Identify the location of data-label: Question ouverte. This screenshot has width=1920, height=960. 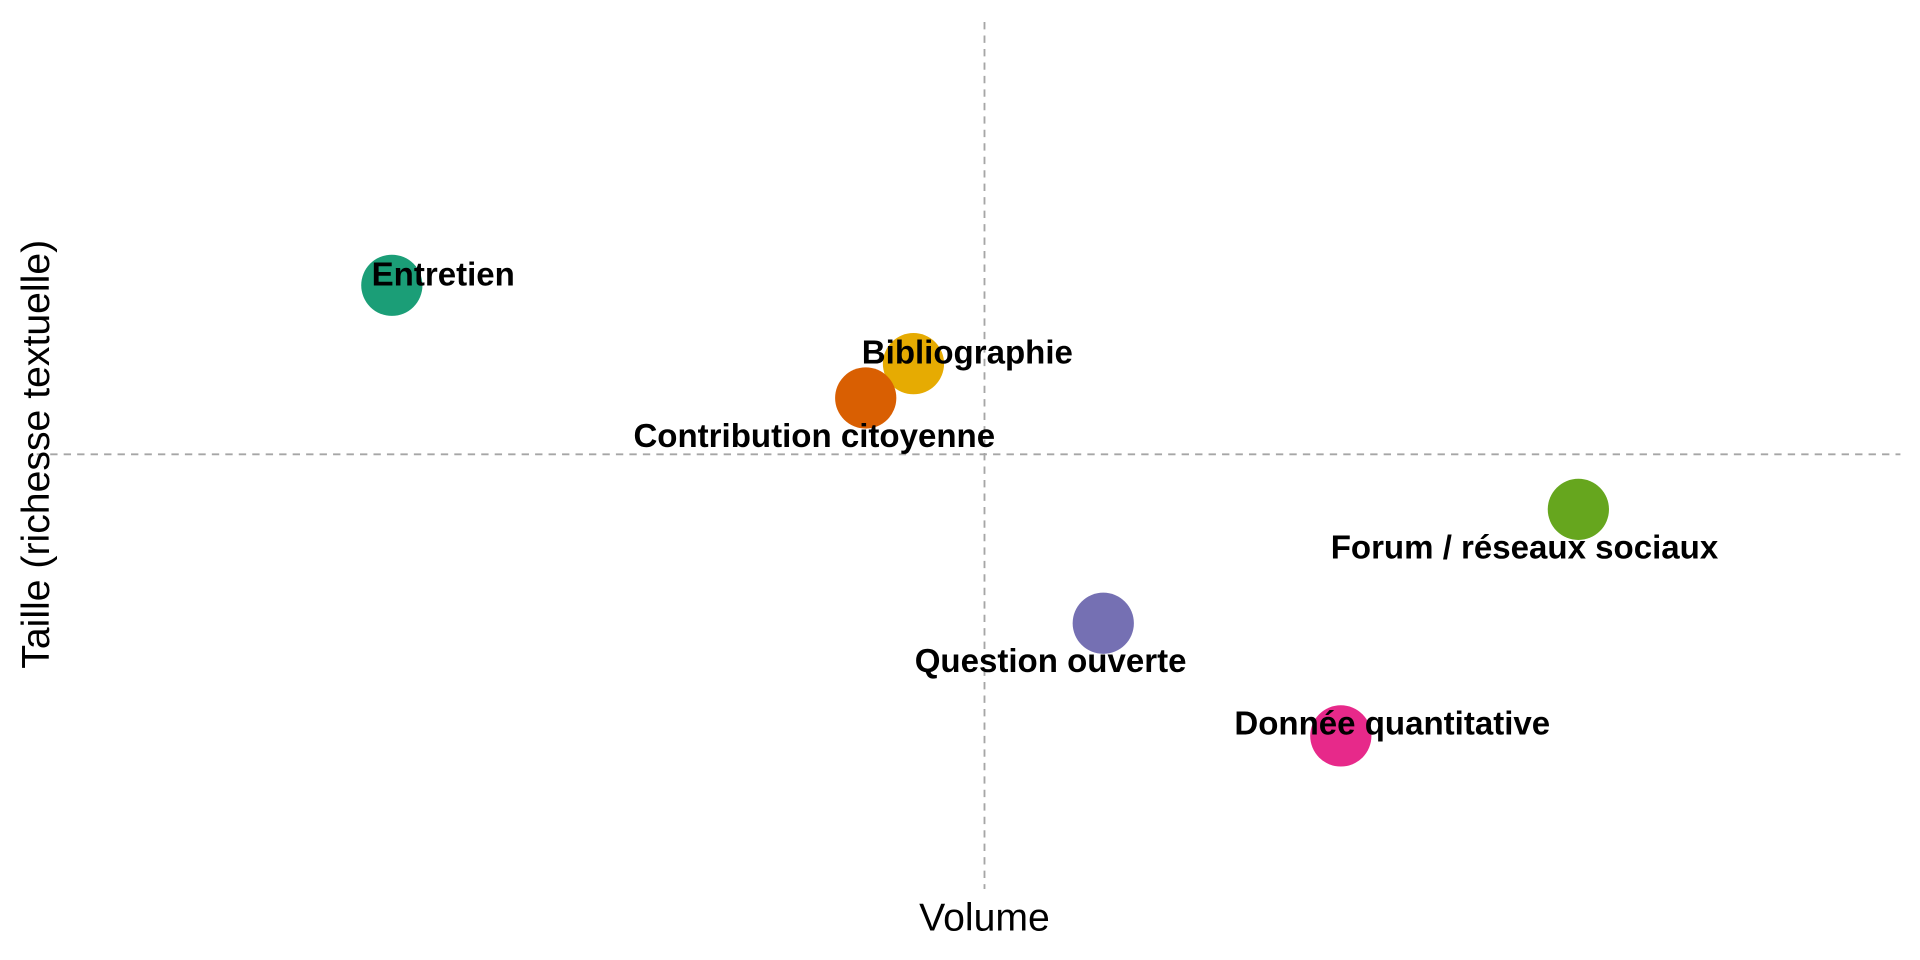
(1051, 661).